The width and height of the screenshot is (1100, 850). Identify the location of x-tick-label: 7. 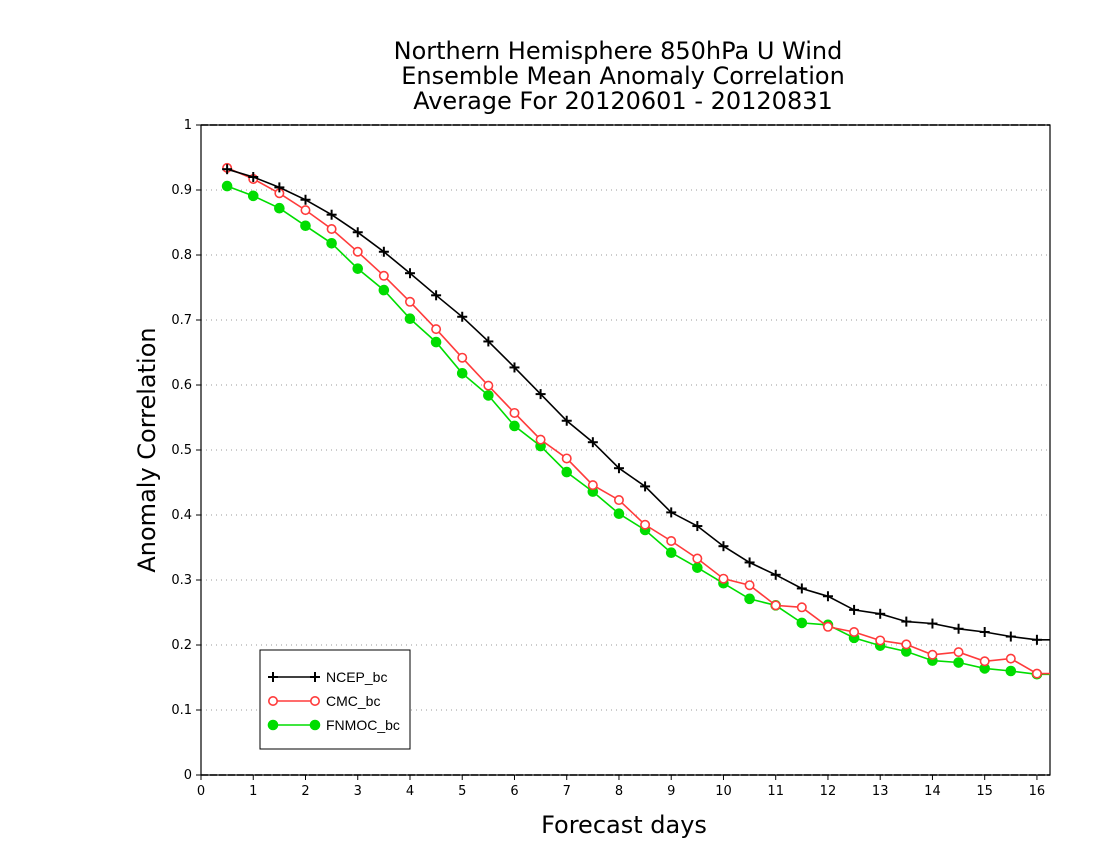
(567, 791).